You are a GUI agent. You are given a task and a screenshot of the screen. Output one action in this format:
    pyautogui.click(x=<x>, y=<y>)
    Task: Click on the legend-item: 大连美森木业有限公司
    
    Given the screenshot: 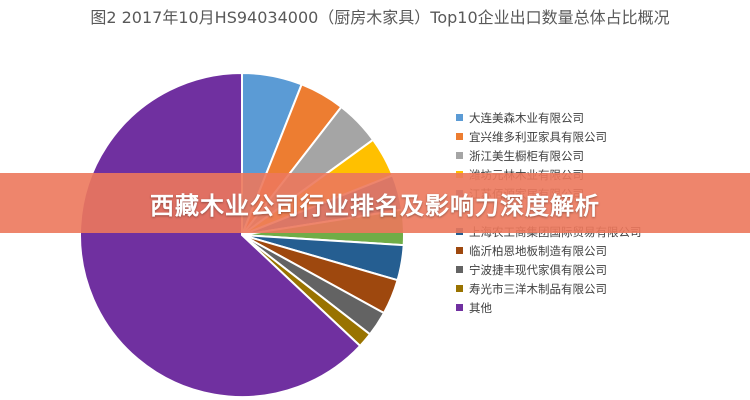 What is the action you would take?
    pyautogui.click(x=549, y=117)
    